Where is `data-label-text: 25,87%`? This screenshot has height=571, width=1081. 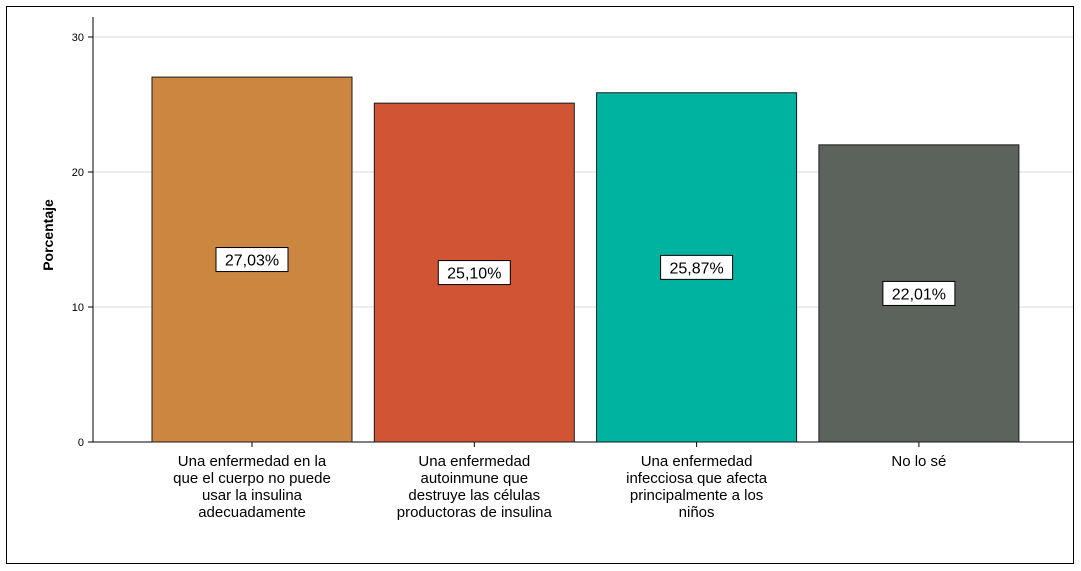
data-label-text: 25,87% is located at coordinates (696, 268).